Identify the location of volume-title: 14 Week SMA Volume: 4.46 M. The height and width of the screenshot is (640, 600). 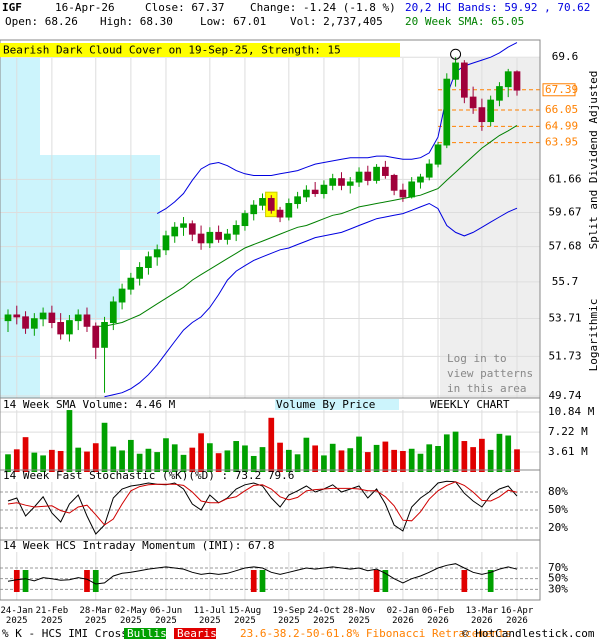
(89, 404).